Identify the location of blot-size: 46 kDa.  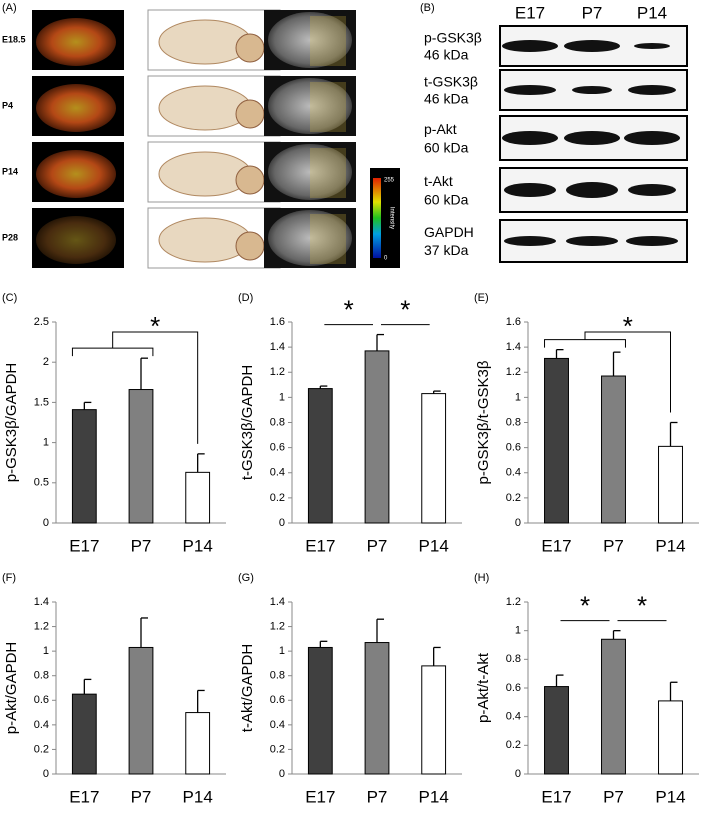
(446, 98).